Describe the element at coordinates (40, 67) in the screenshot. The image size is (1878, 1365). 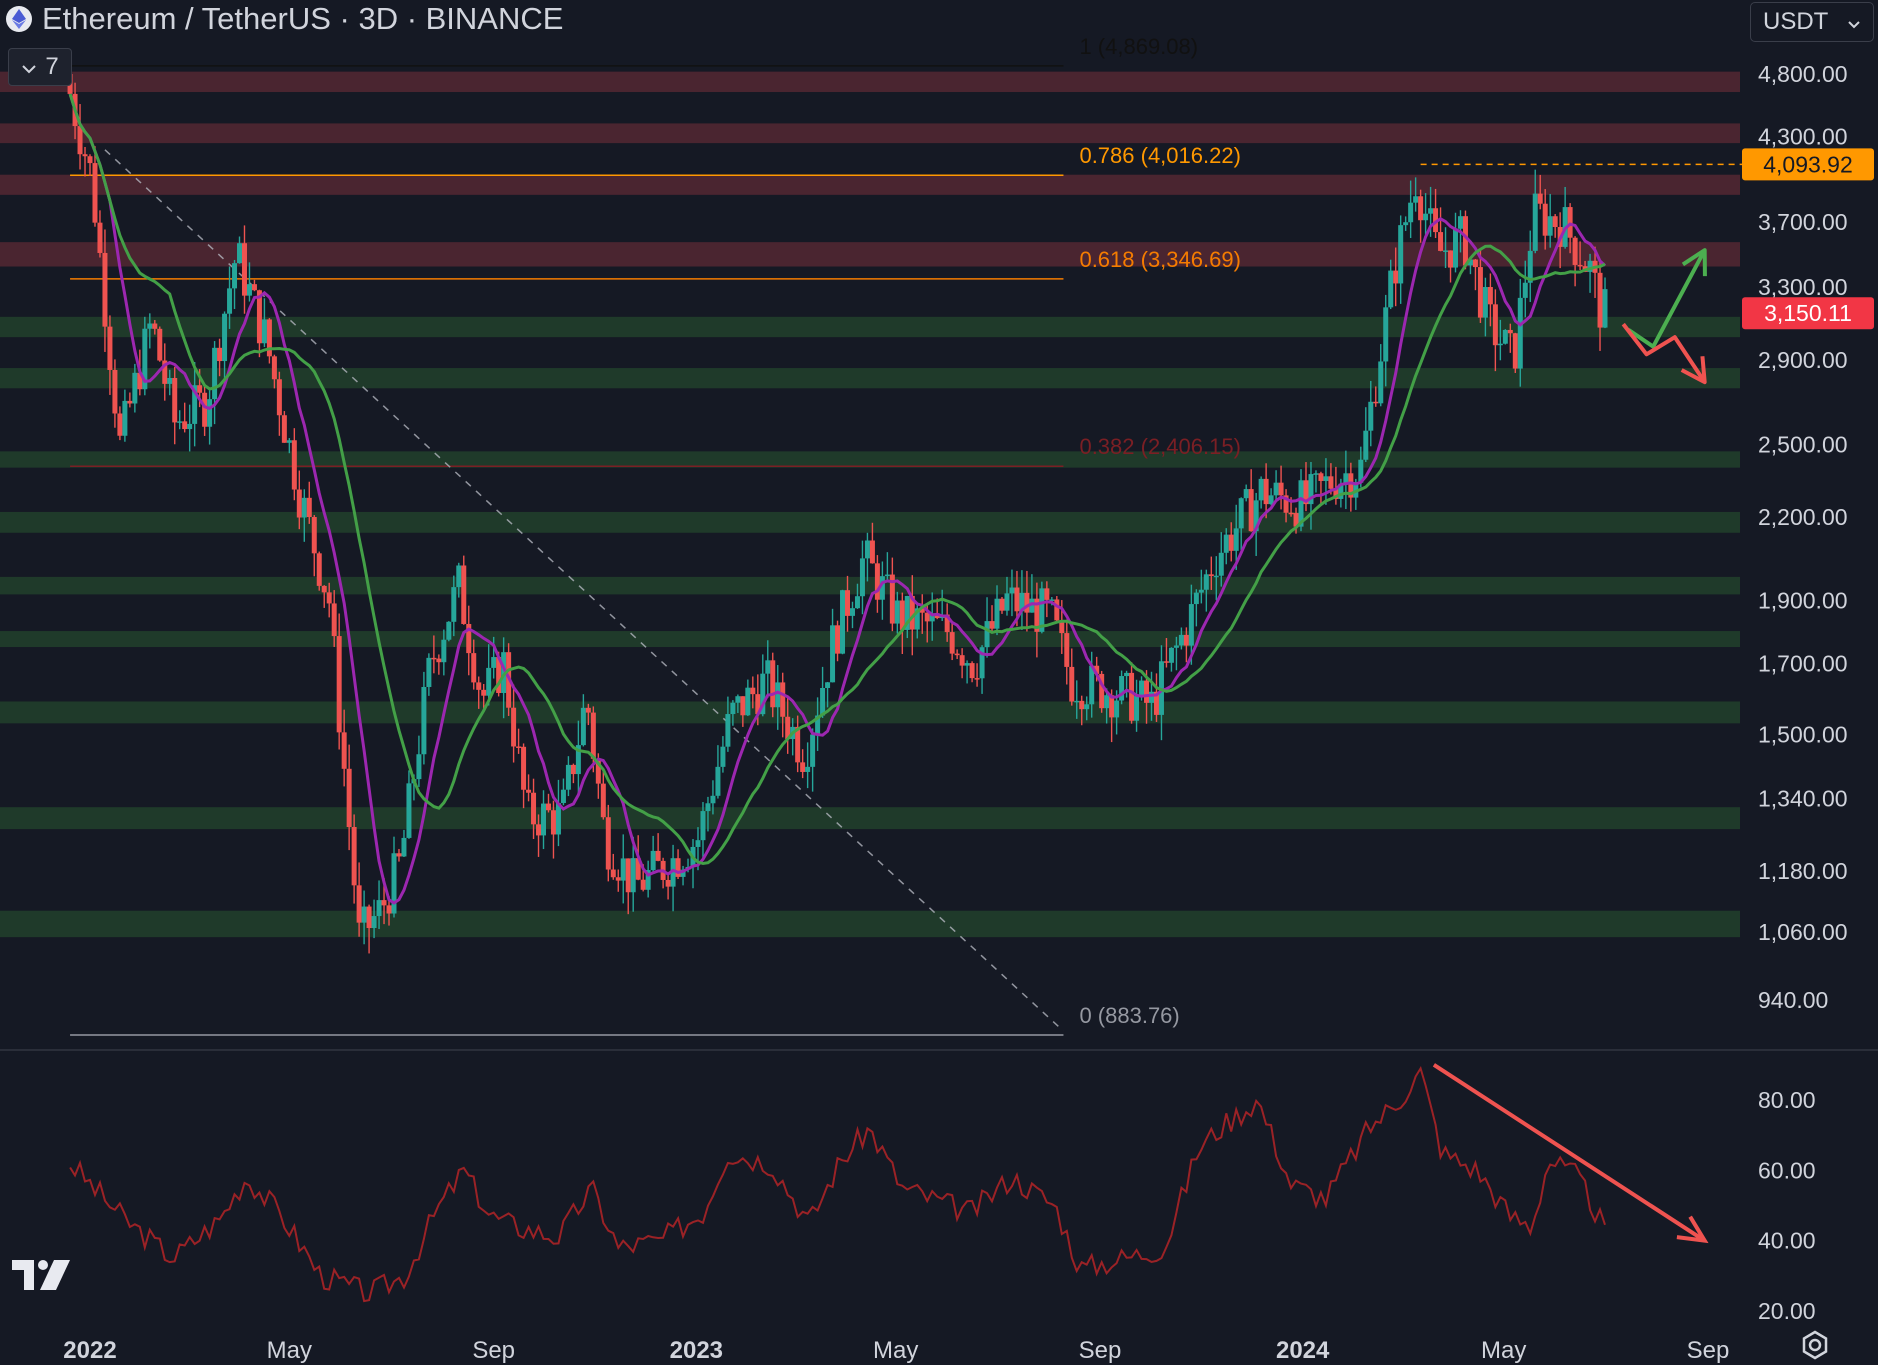
I see `indicators-collapse-button: 7` at that location.